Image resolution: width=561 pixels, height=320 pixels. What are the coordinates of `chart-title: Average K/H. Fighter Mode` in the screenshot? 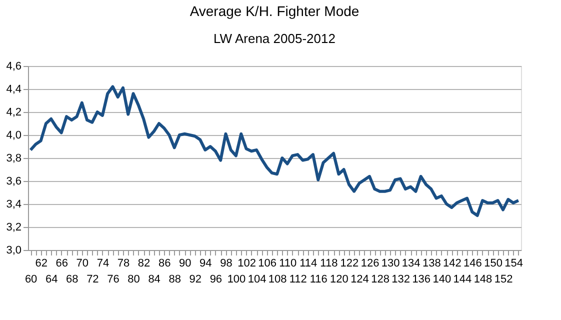 It's located at (275, 11).